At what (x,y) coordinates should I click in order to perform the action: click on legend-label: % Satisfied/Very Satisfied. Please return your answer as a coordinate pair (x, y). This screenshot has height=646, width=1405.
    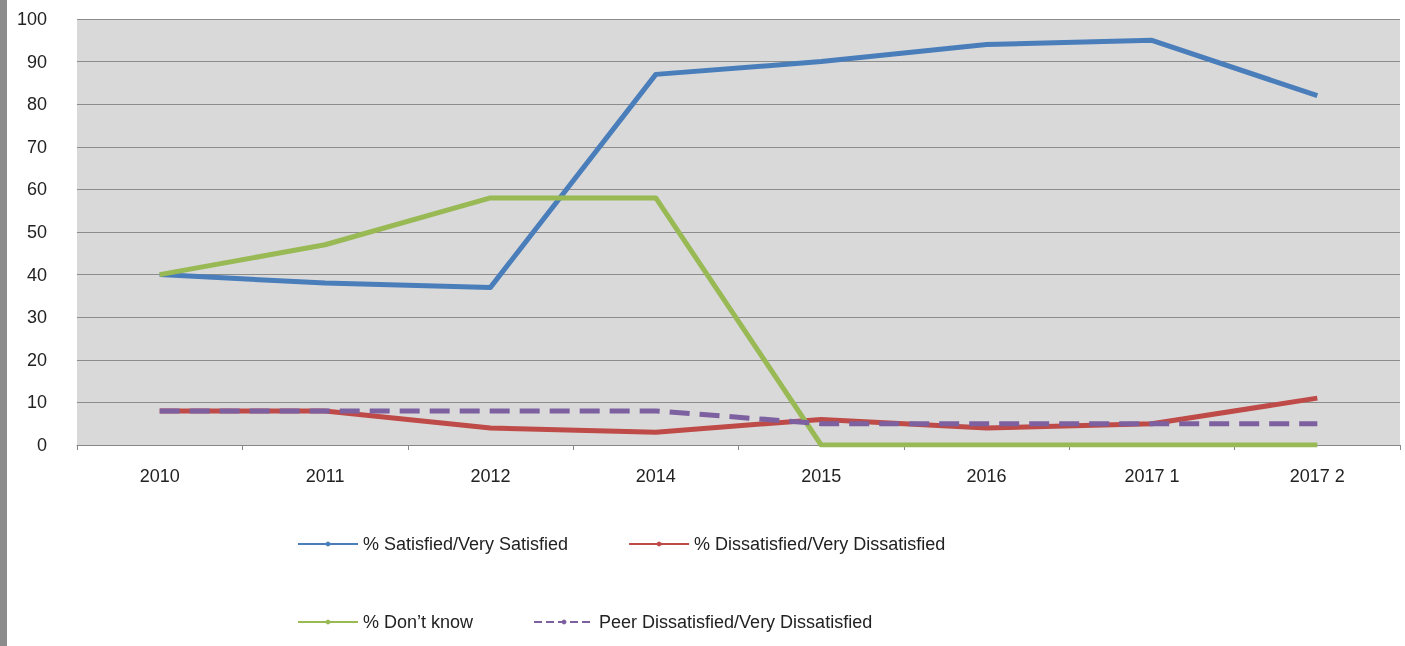
    Looking at the image, I should click on (466, 544).